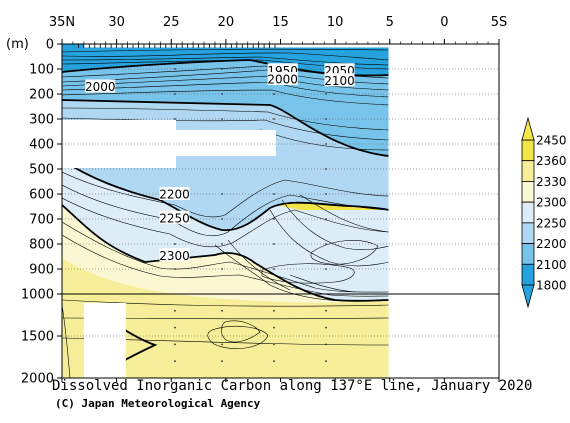 This screenshot has height=423, width=570. What do you see at coordinates (116, 22) in the screenshot?
I see `x-tick-label: 30` at bounding box center [116, 22].